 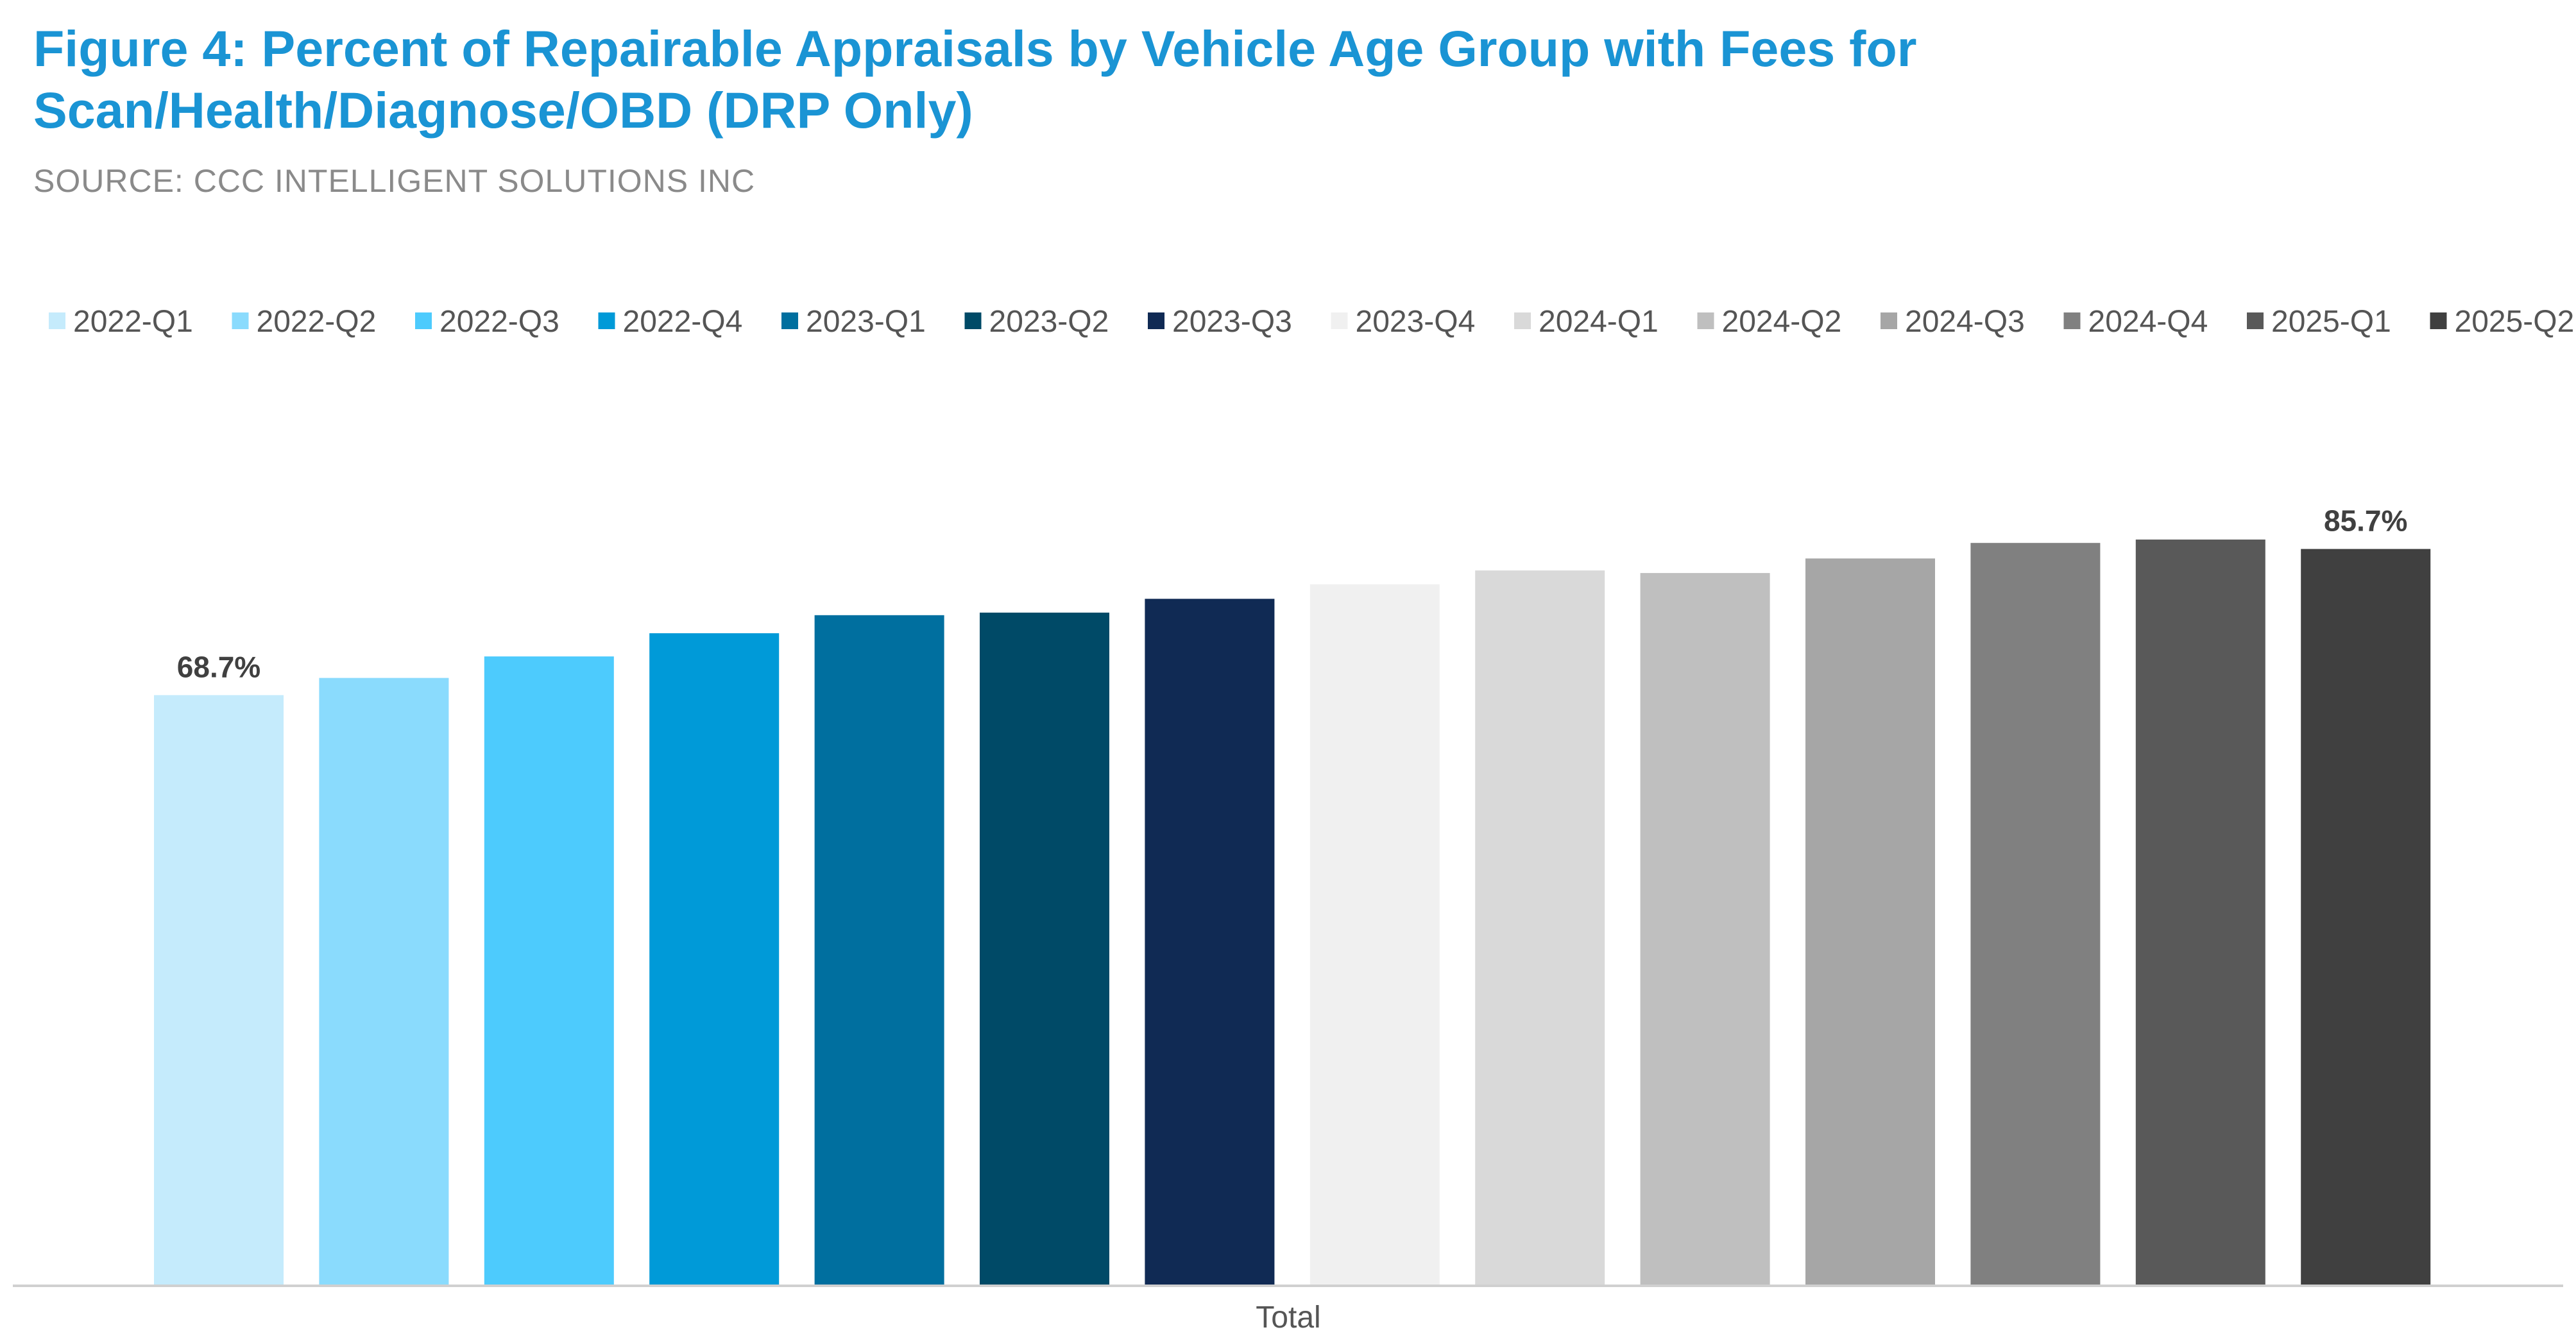 I want to click on legend-label-2023-Q1: 2023-Q1, so click(x=866, y=322).